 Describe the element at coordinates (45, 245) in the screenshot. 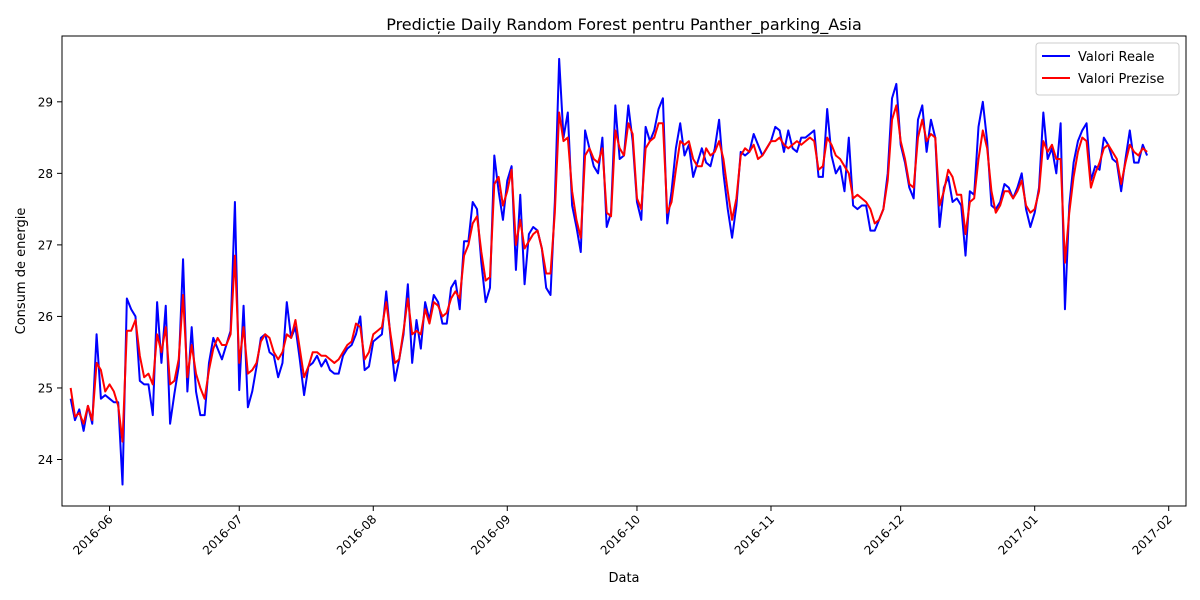

I see `y-tick-label: 27` at that location.